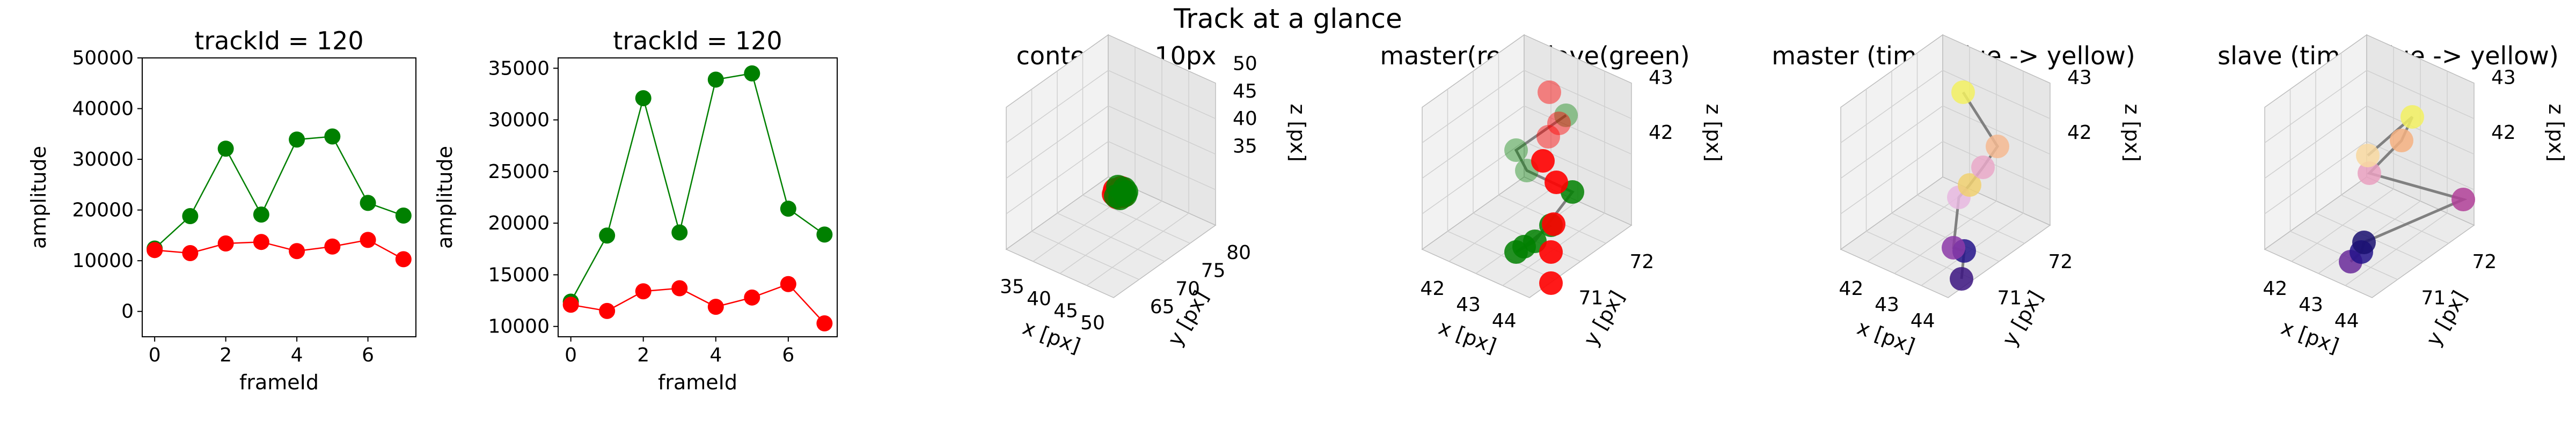  I want to click on y-tick-label: 75, so click(1213, 271).